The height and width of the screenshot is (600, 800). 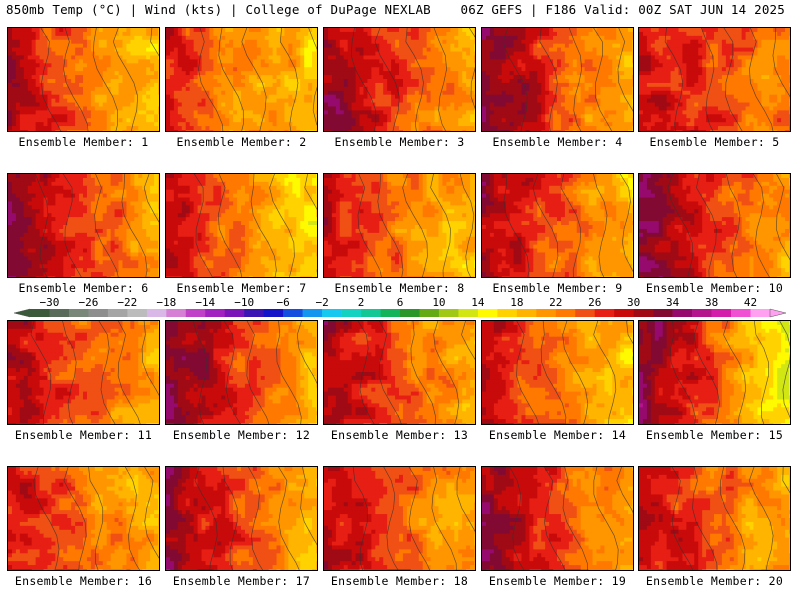 What do you see at coordinates (672, 302) in the screenshot?
I see `colorbar-tick-label: 34` at bounding box center [672, 302].